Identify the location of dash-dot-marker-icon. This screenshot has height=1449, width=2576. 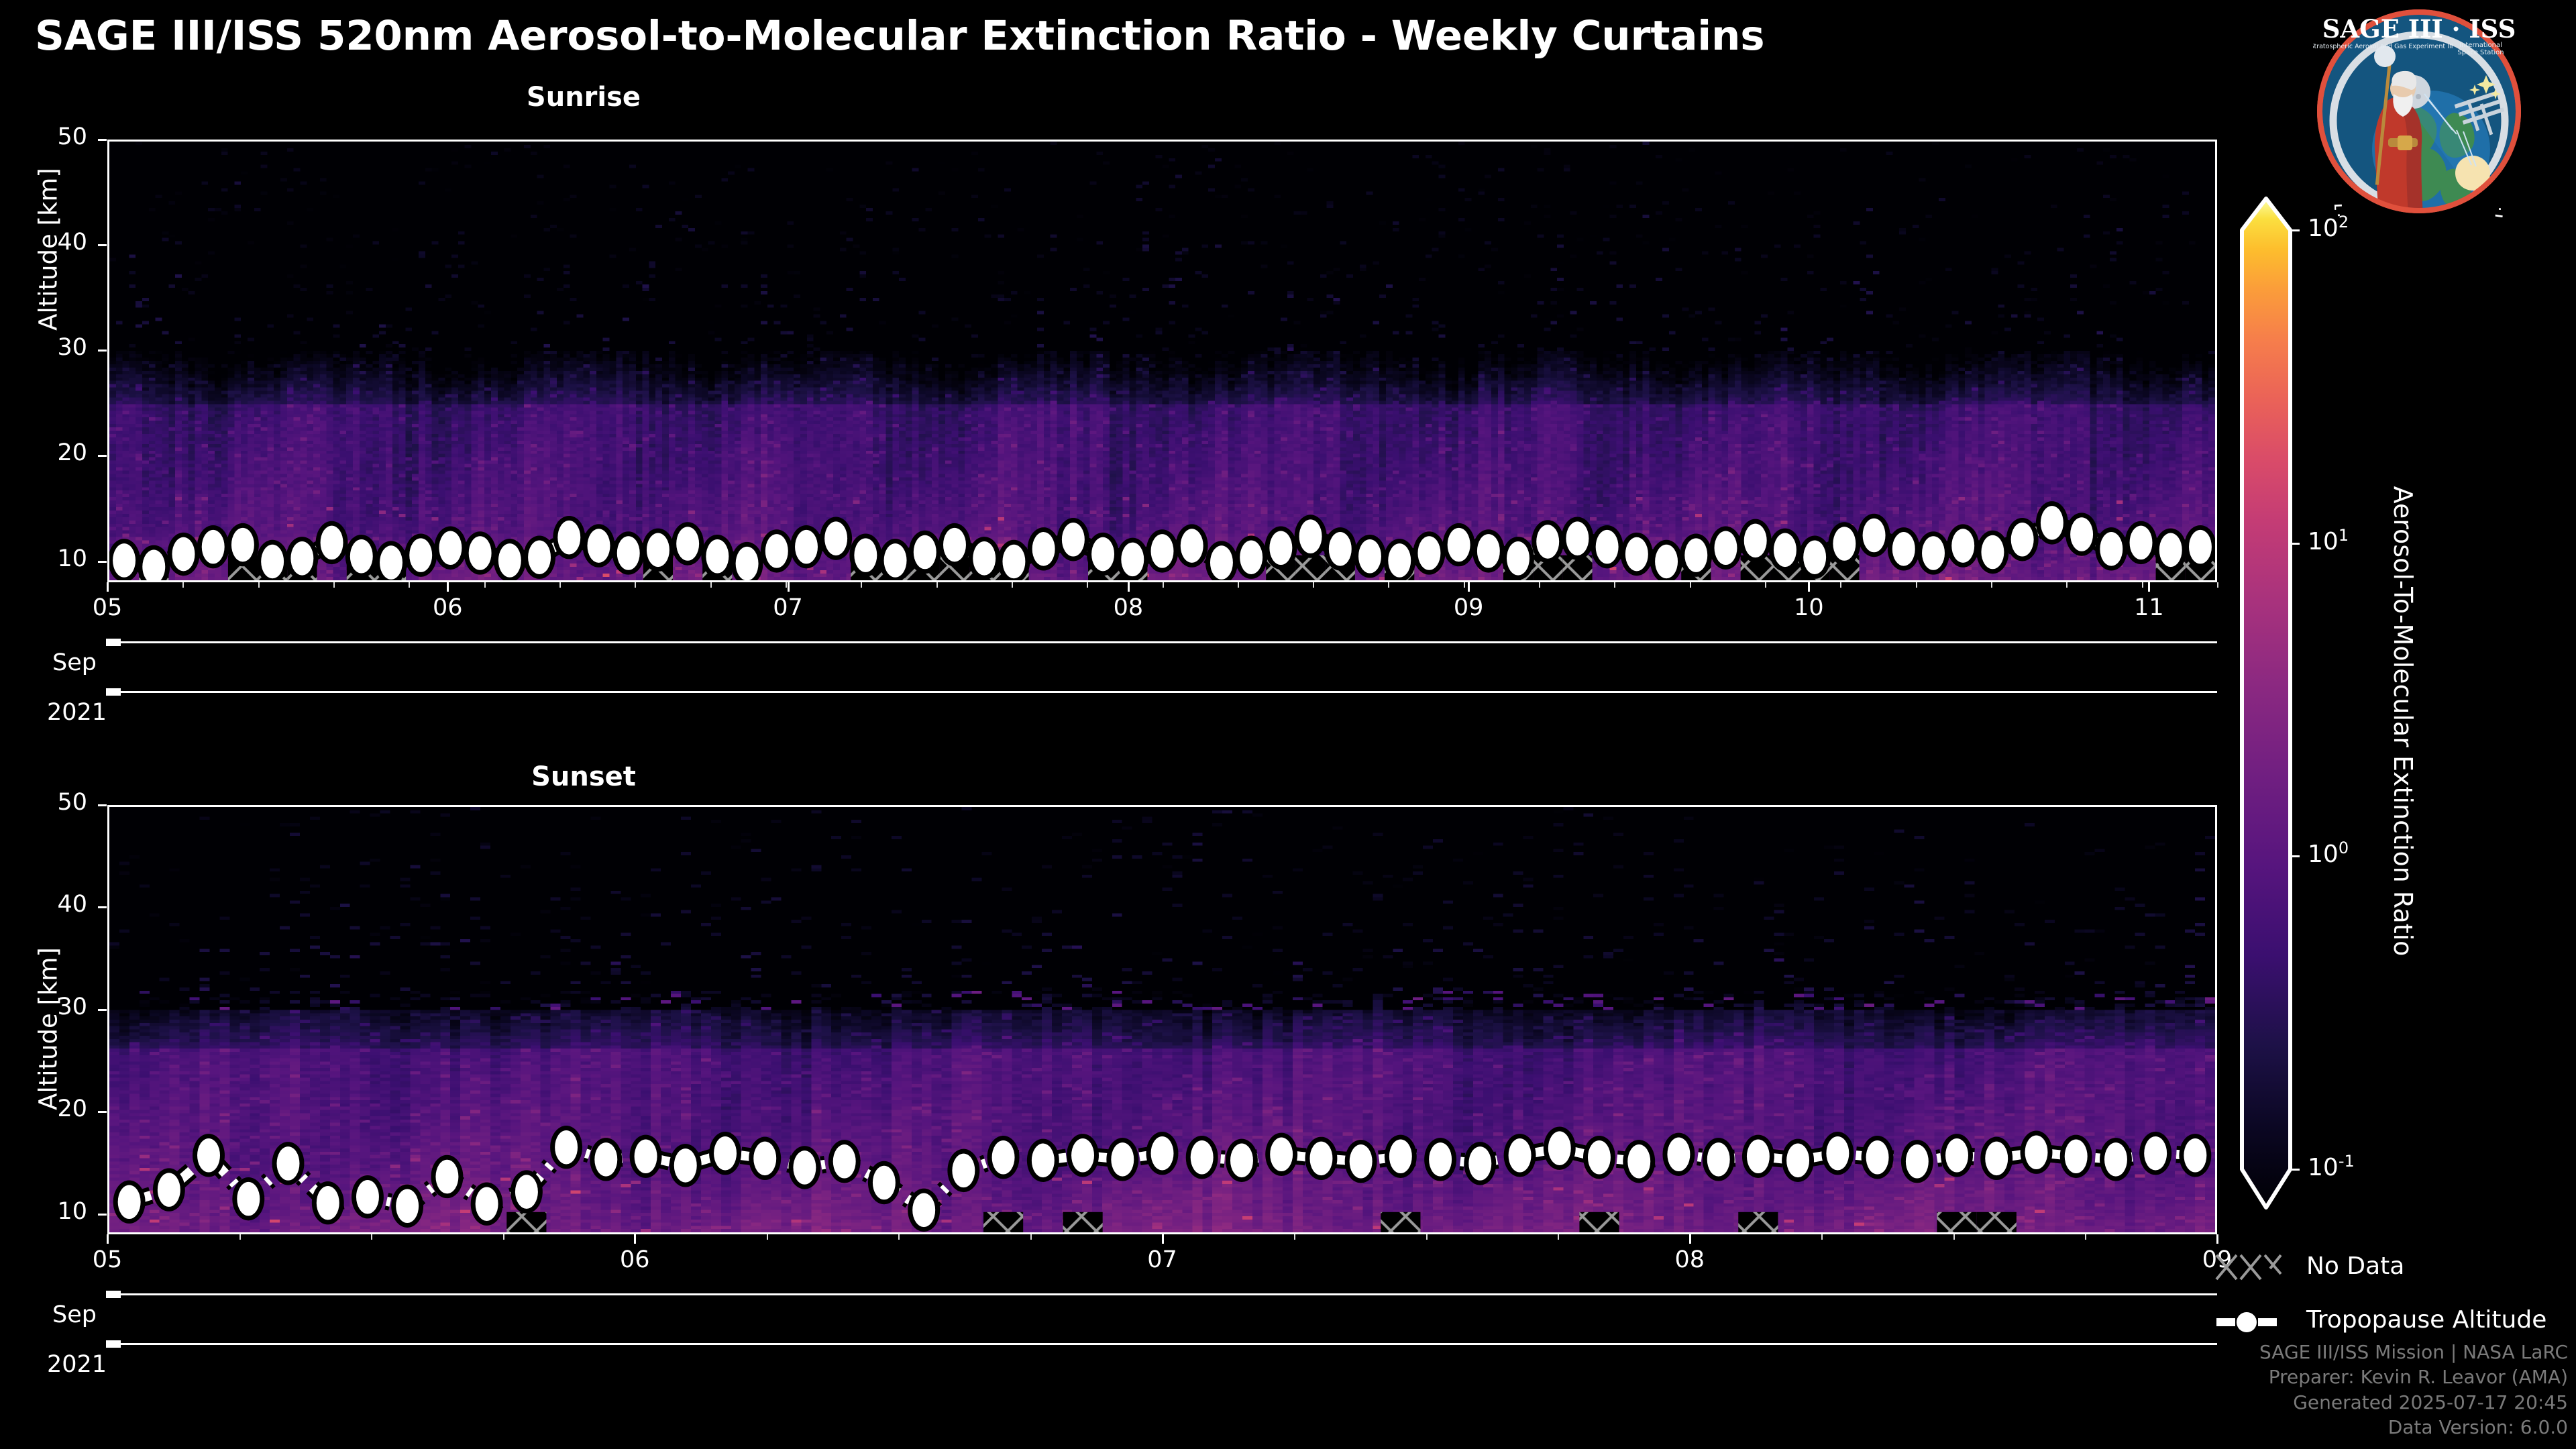
(2253, 1322).